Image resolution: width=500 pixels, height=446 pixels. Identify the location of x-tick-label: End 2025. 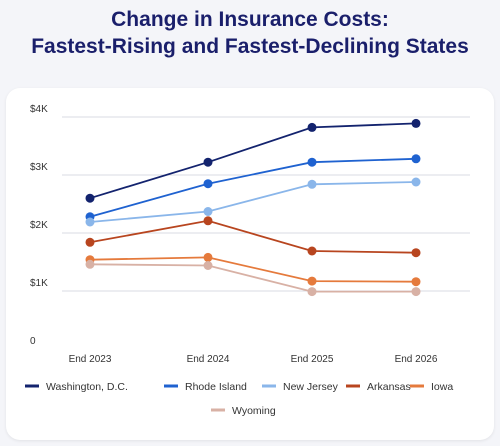
(312, 359).